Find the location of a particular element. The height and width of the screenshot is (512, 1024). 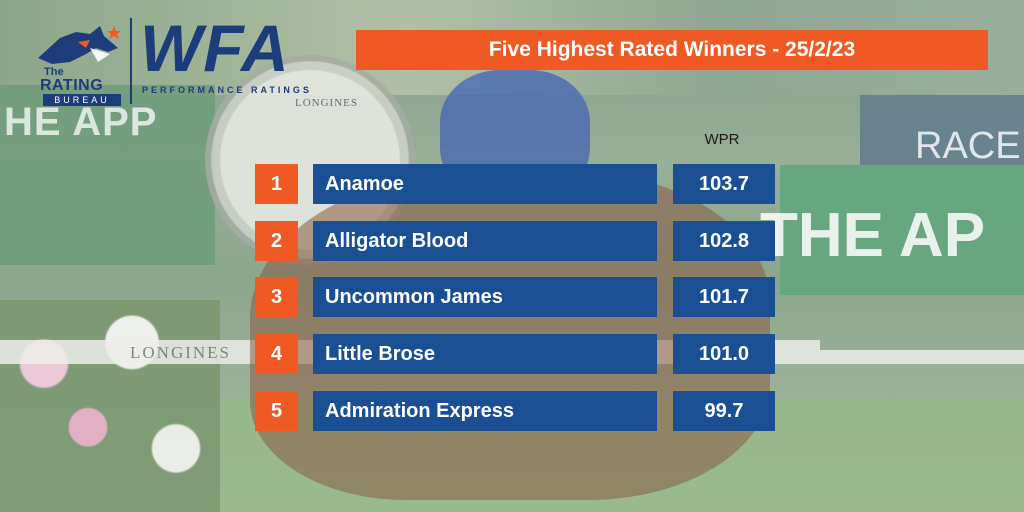

wfa-logo-title: WFA is located at coordinates (215, 48).